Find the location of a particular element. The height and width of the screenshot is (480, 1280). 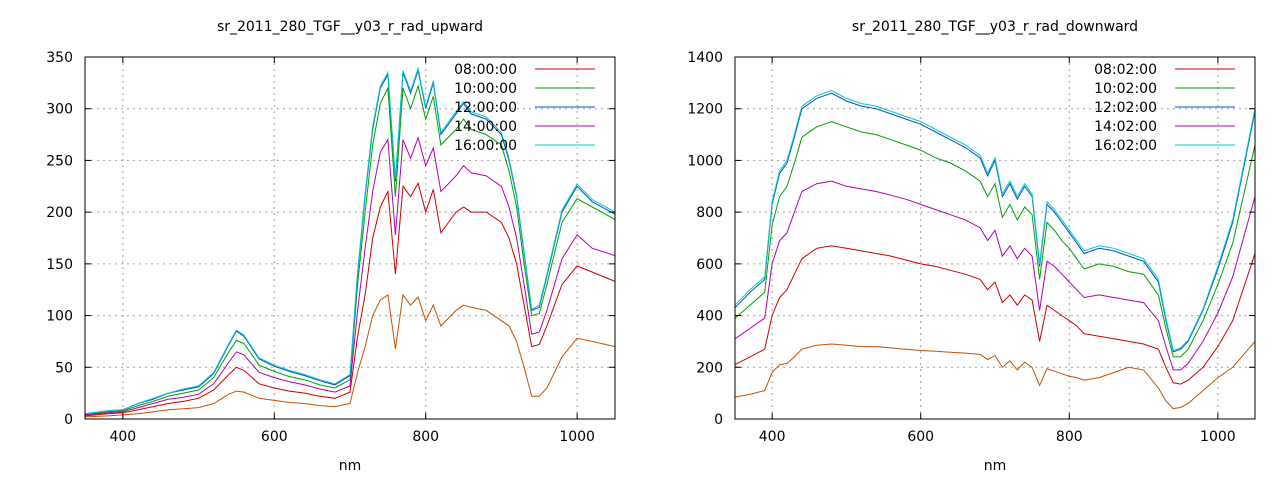

chart-2-y-tick-label: 1000 is located at coordinates (705, 161).